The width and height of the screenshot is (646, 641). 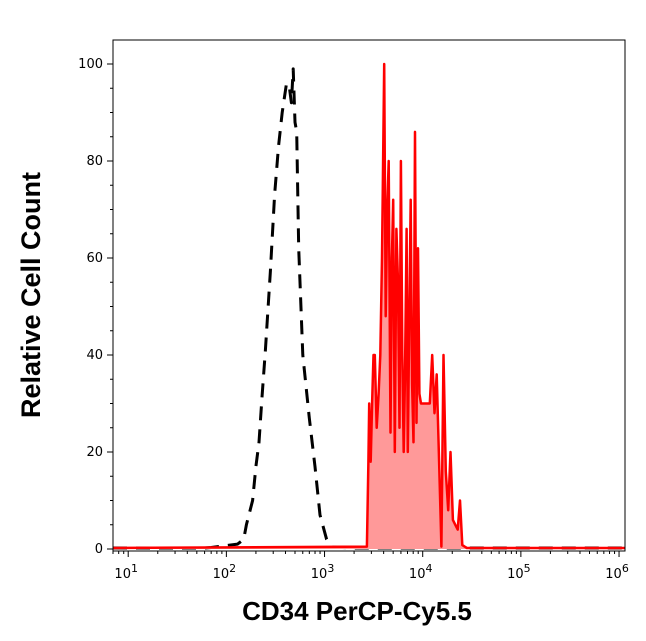 What do you see at coordinates (99, 549) in the screenshot?
I see `y-tick-label: 0` at bounding box center [99, 549].